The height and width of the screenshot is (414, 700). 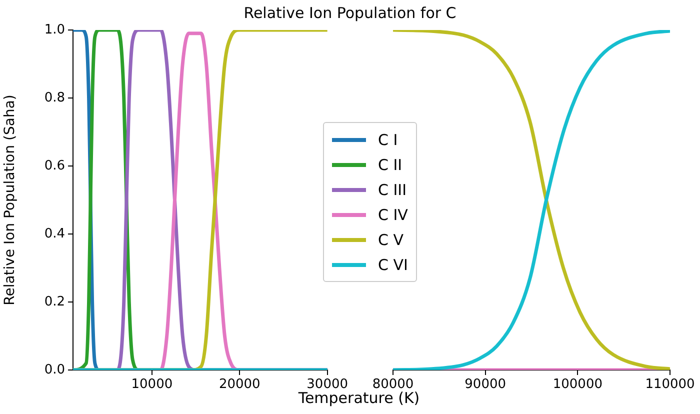 I want to click on x-tick-label: 10000, so click(x=152, y=384).